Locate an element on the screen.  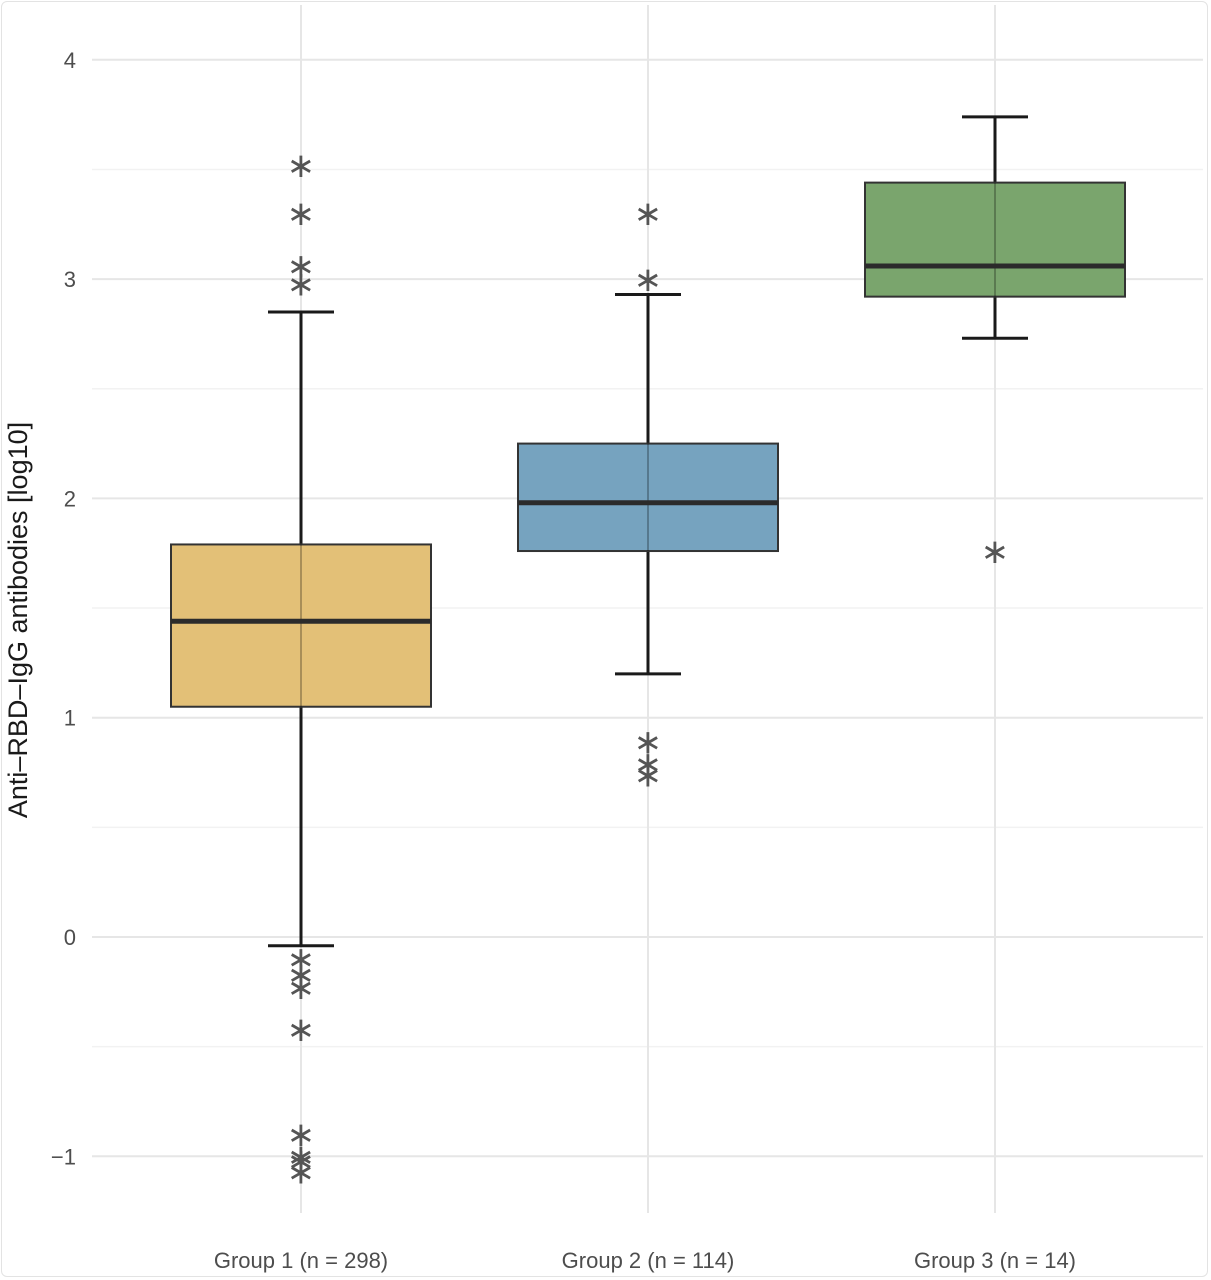
y-tick-label: 0 is located at coordinates (70, 937).